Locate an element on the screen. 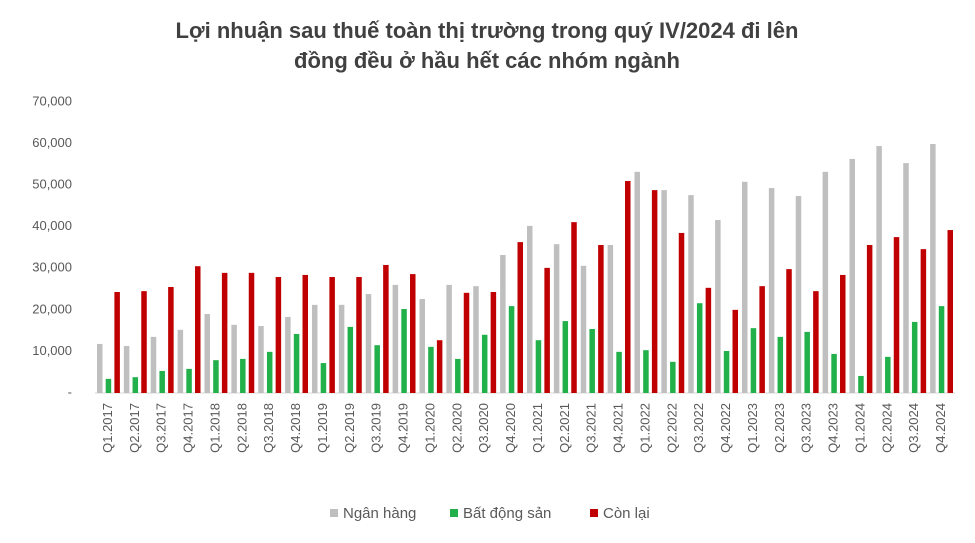 Image resolution: width=975 pixels, height=543 pixels. x-tick-label: Q3.2024 is located at coordinates (913, 428).